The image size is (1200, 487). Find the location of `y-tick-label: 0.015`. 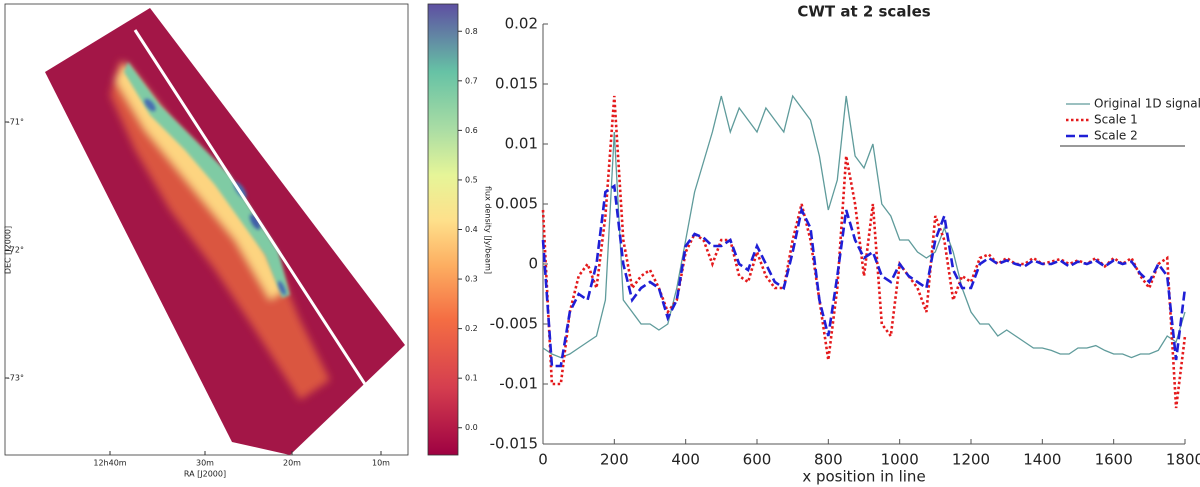

y-tick-label: 0.015 is located at coordinates (516, 84).